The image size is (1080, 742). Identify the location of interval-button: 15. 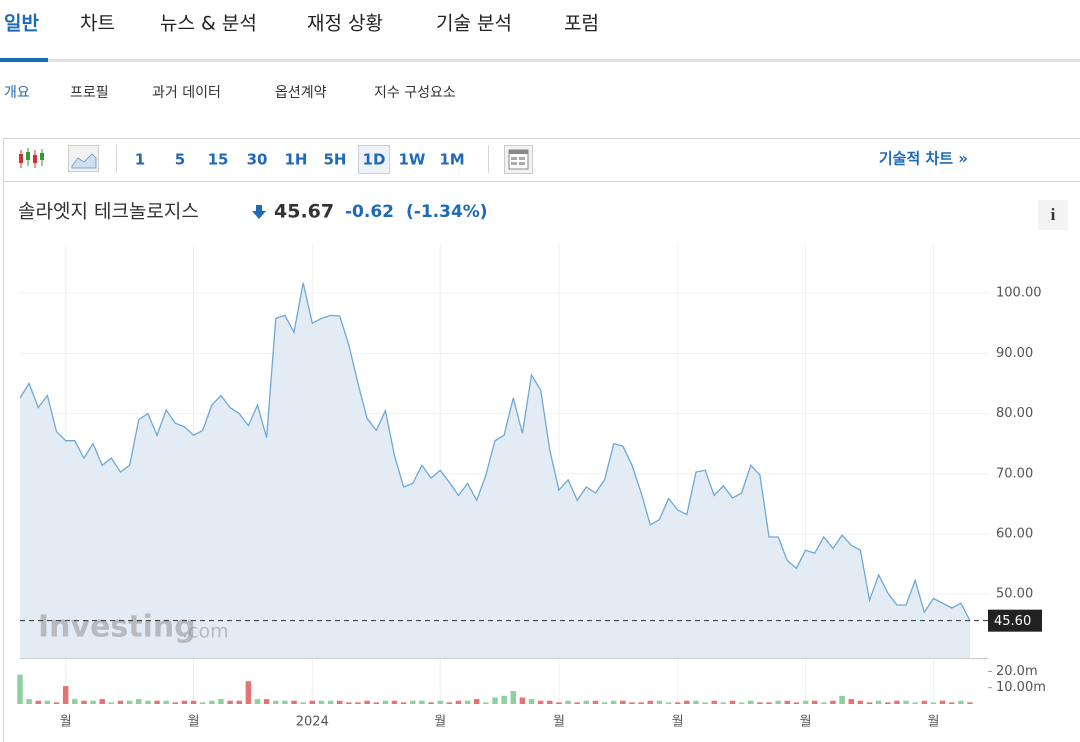
(218, 160).